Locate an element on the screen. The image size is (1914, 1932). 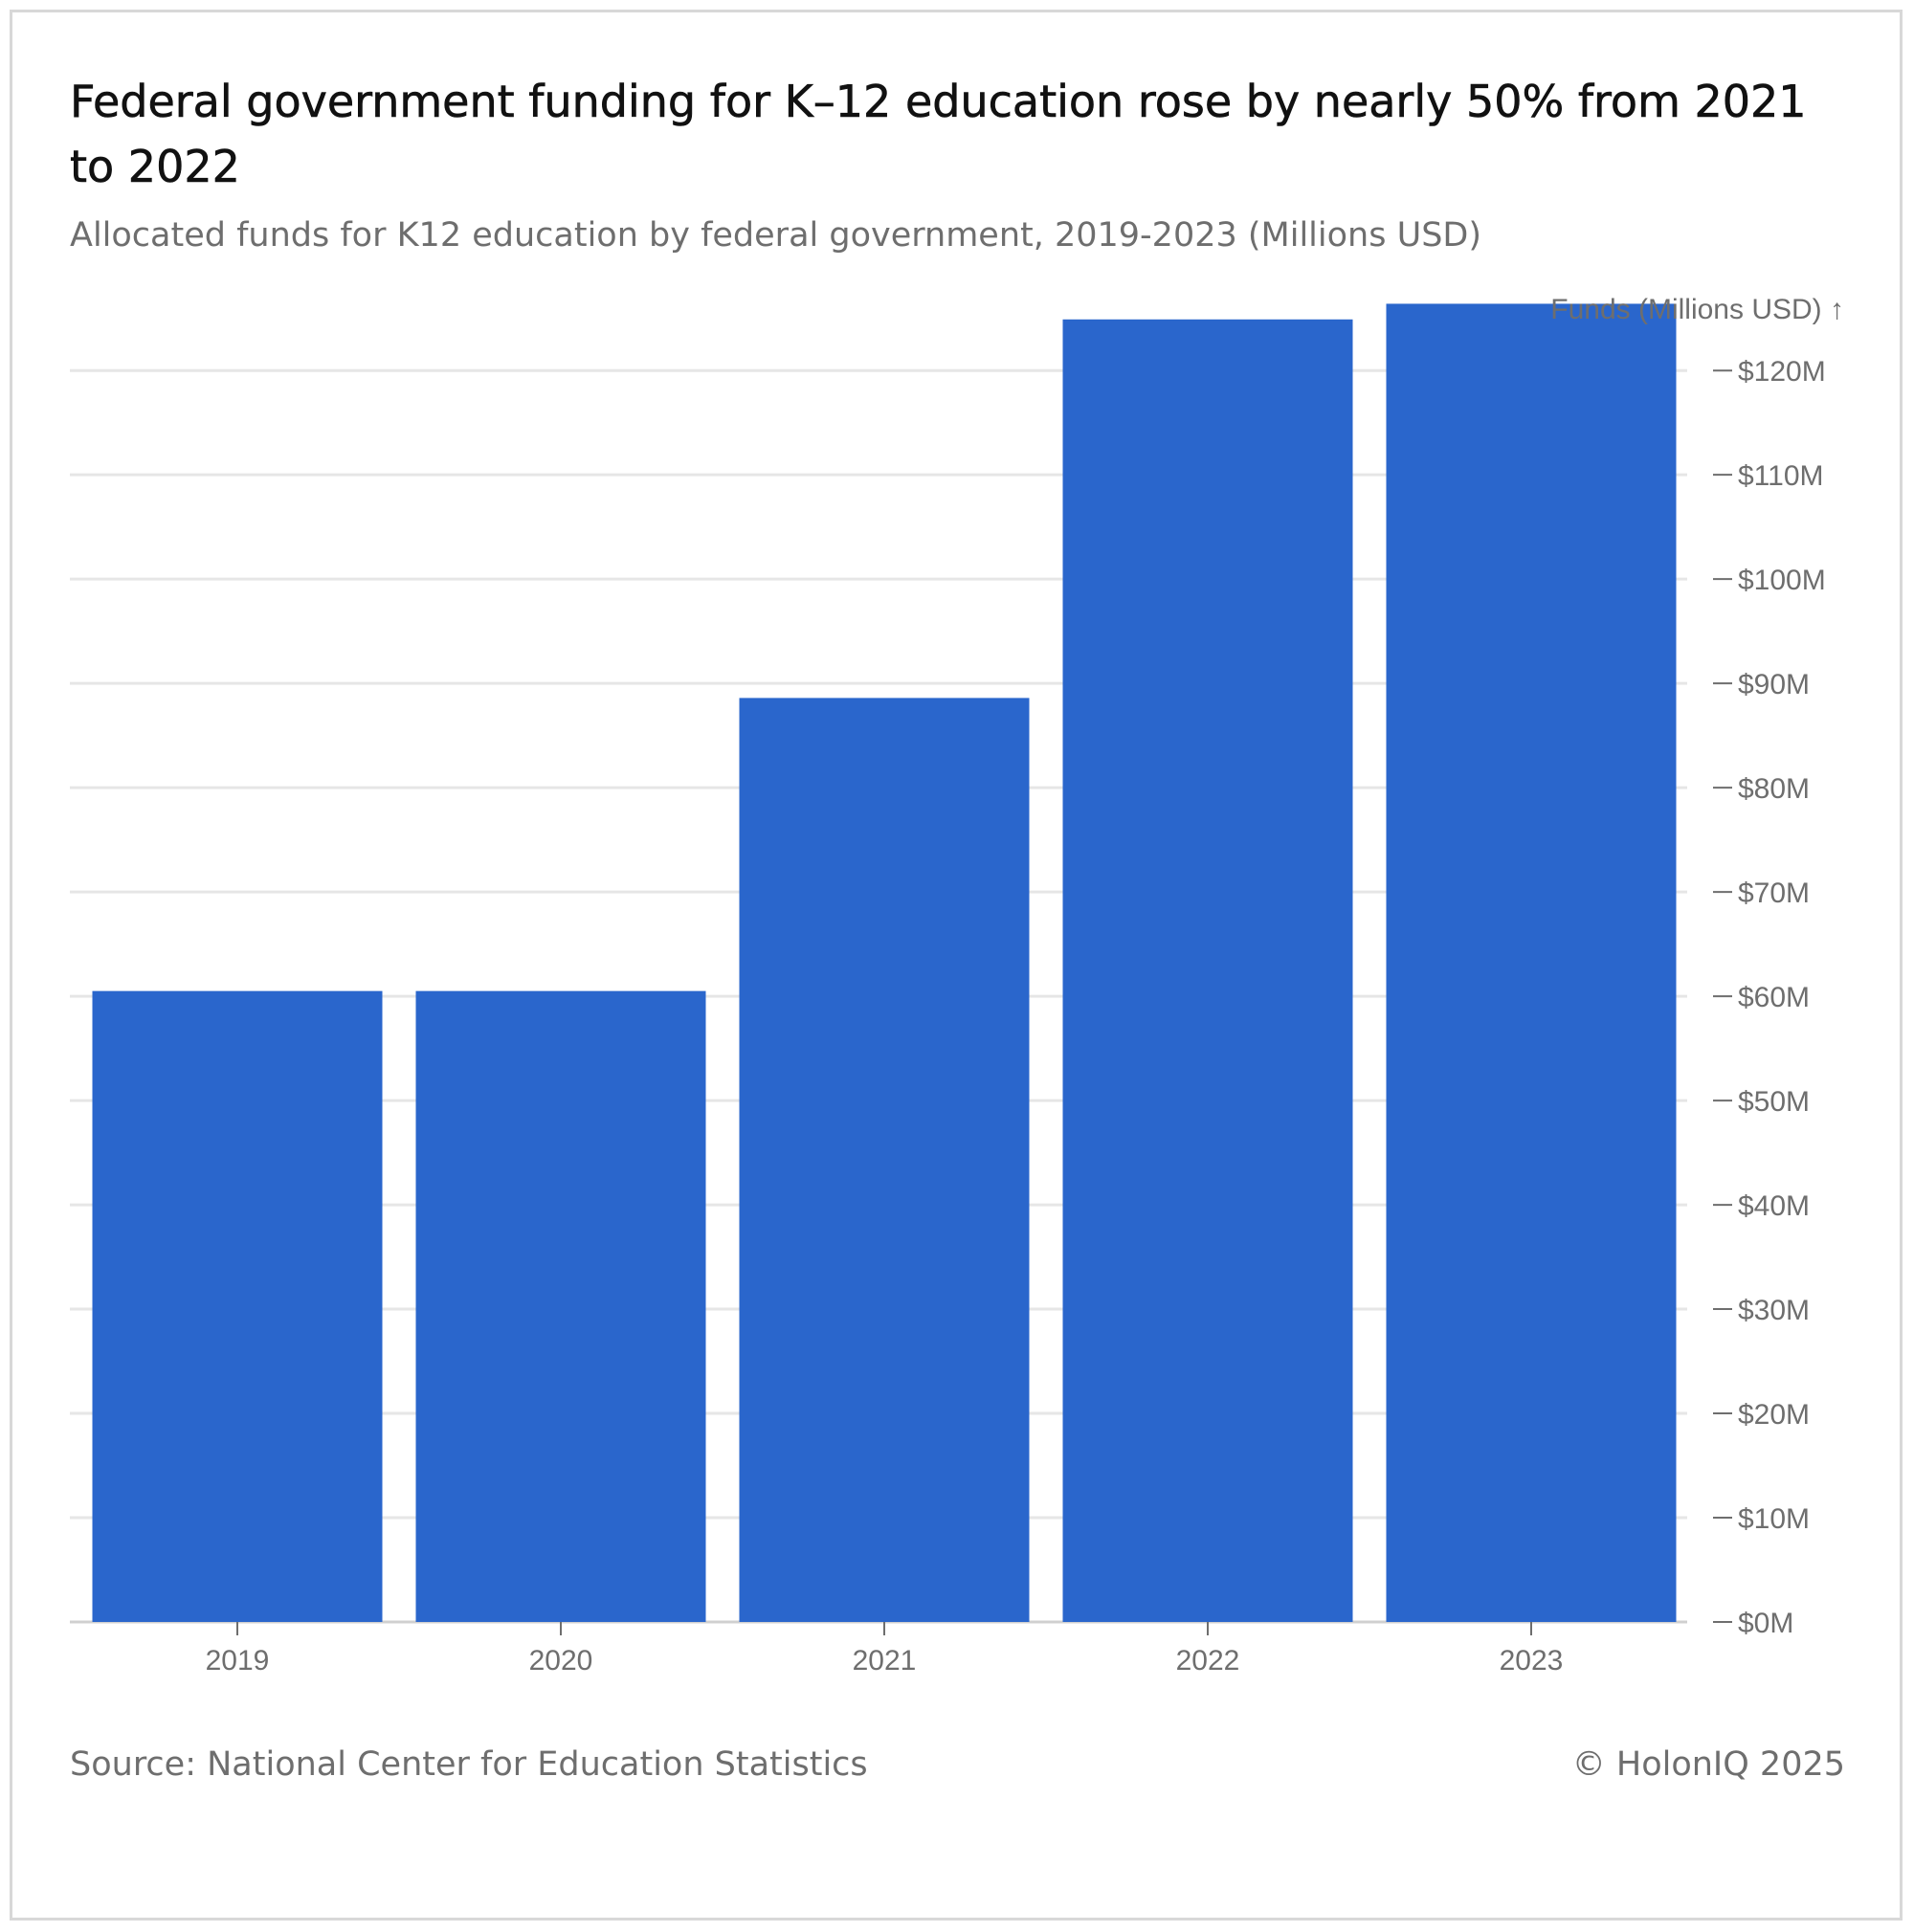
x-tick-label: 2019 is located at coordinates (238, 1661).